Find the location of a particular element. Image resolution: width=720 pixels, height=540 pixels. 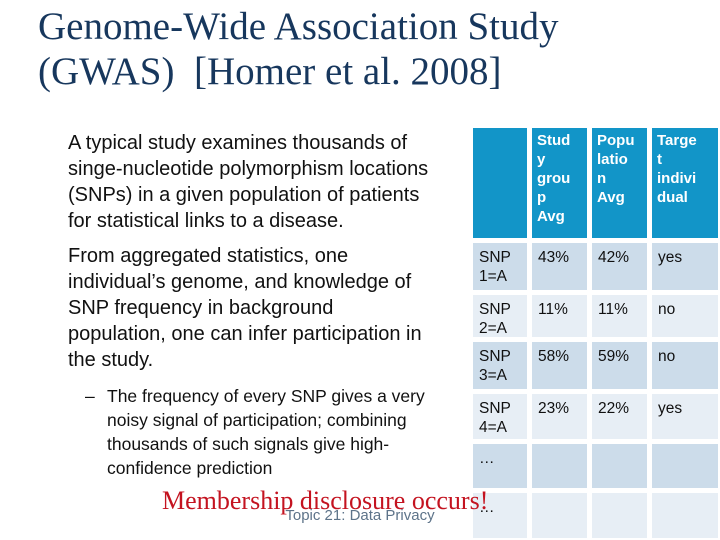

table-cell-r5-study is located at coordinates (559, 466).